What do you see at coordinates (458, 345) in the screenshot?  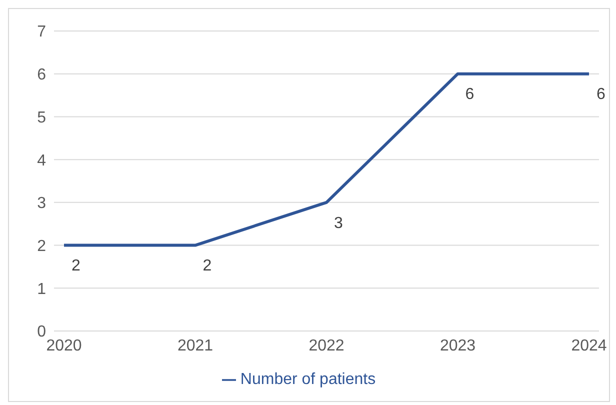 I see `x-tick-label: 2023` at bounding box center [458, 345].